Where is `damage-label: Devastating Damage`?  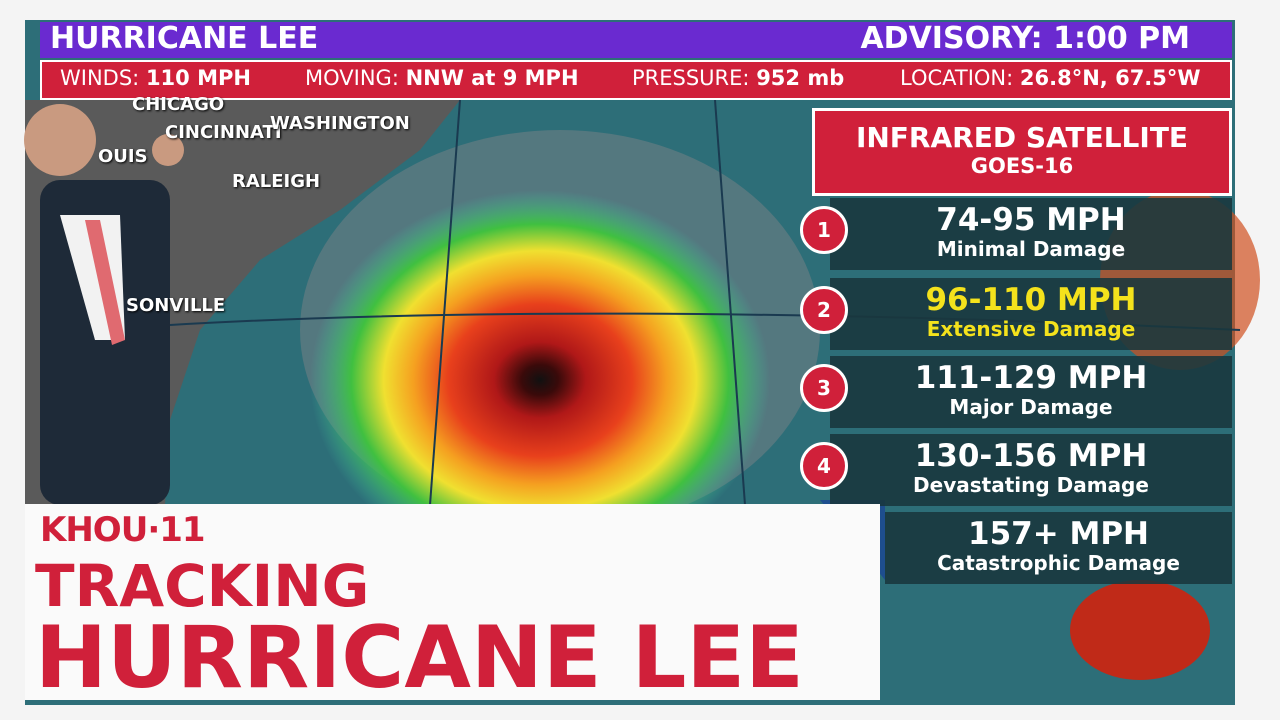 damage-label: Devastating Damage is located at coordinates (1031, 485).